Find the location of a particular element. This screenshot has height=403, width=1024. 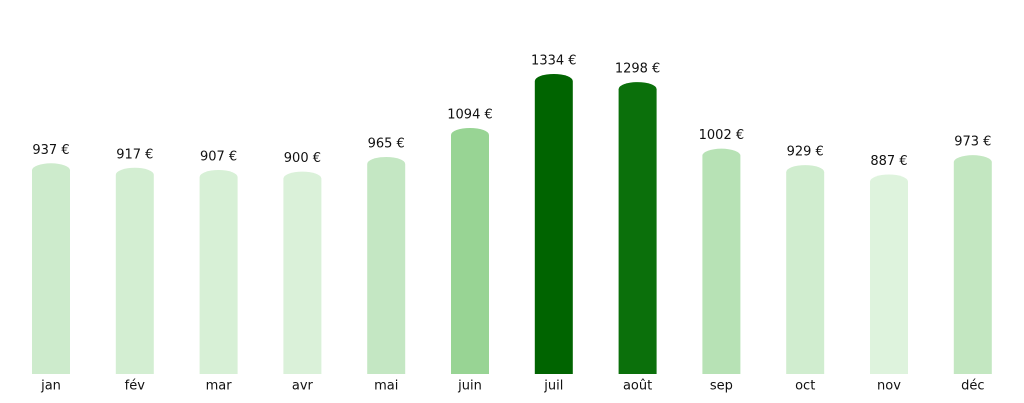

value-label: 900 € is located at coordinates (302, 158).